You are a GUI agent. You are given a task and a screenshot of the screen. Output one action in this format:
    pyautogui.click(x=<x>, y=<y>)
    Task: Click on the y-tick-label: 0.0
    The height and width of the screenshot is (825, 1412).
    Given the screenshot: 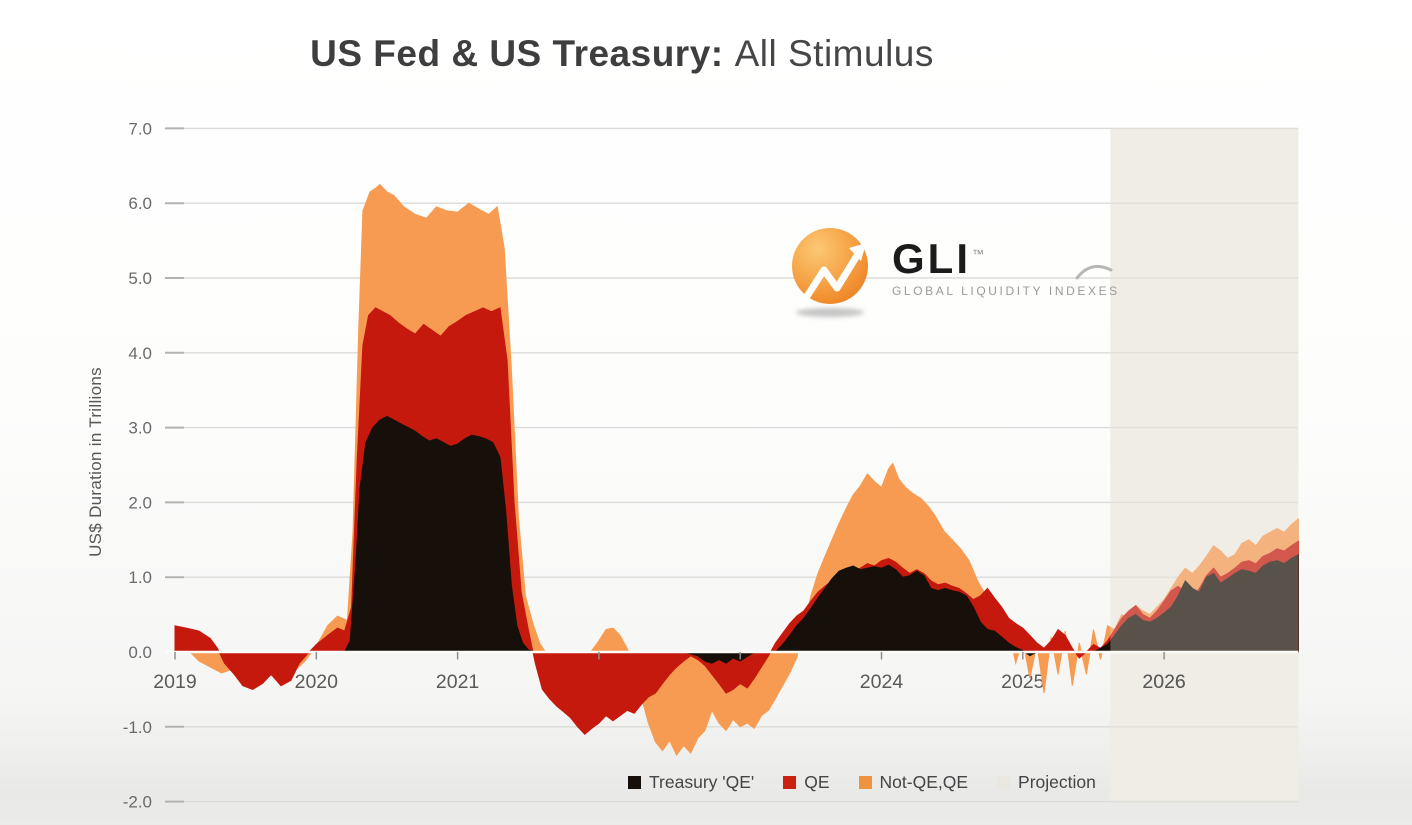 What is the action you would take?
    pyautogui.click(x=140, y=652)
    